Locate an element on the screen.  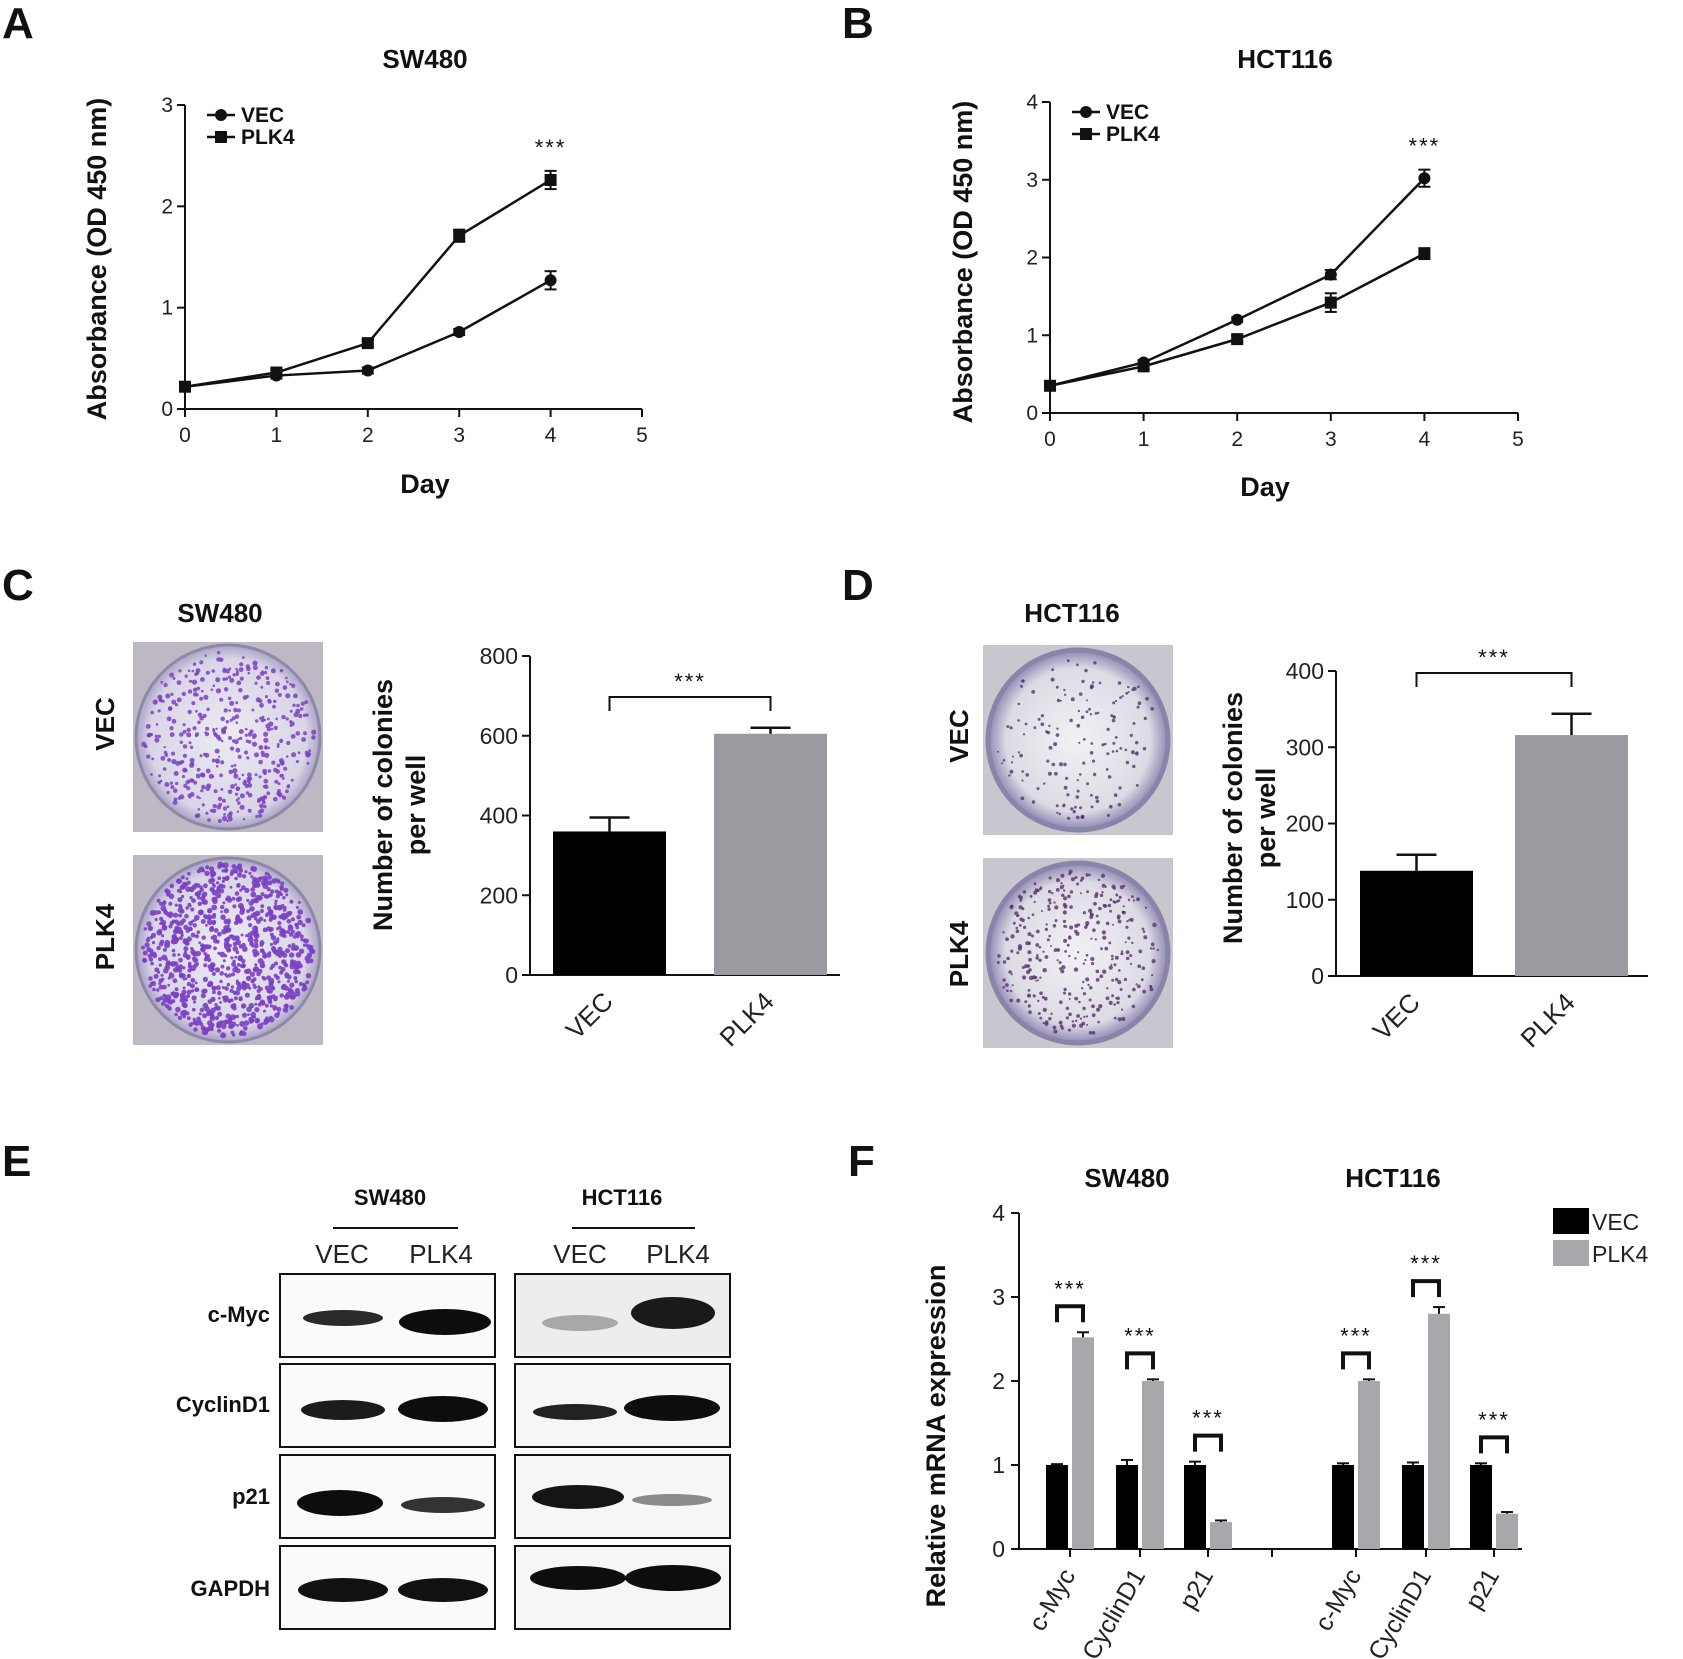
chart-b-legend-marker is located at coordinates (1086, 134).